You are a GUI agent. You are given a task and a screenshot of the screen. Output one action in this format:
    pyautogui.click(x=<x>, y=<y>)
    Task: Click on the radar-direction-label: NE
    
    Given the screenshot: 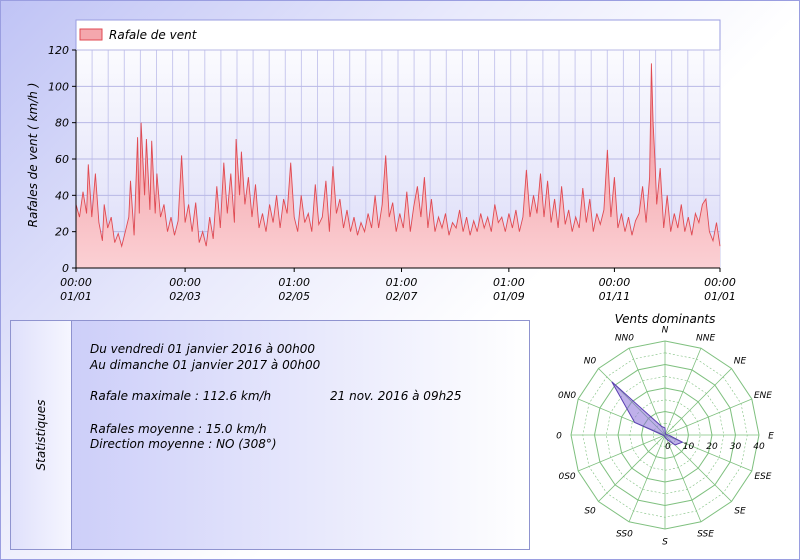 What is the action you would take?
    pyautogui.click(x=740, y=362)
    